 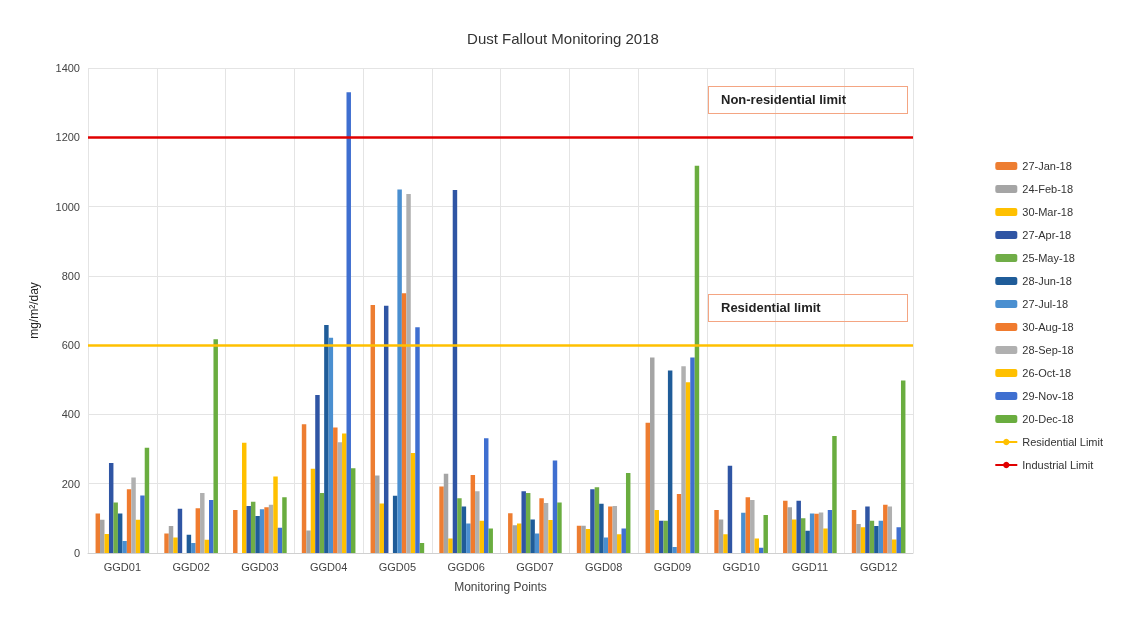 I want to click on legend-label: 30-Mar-18, so click(x=1048, y=212).